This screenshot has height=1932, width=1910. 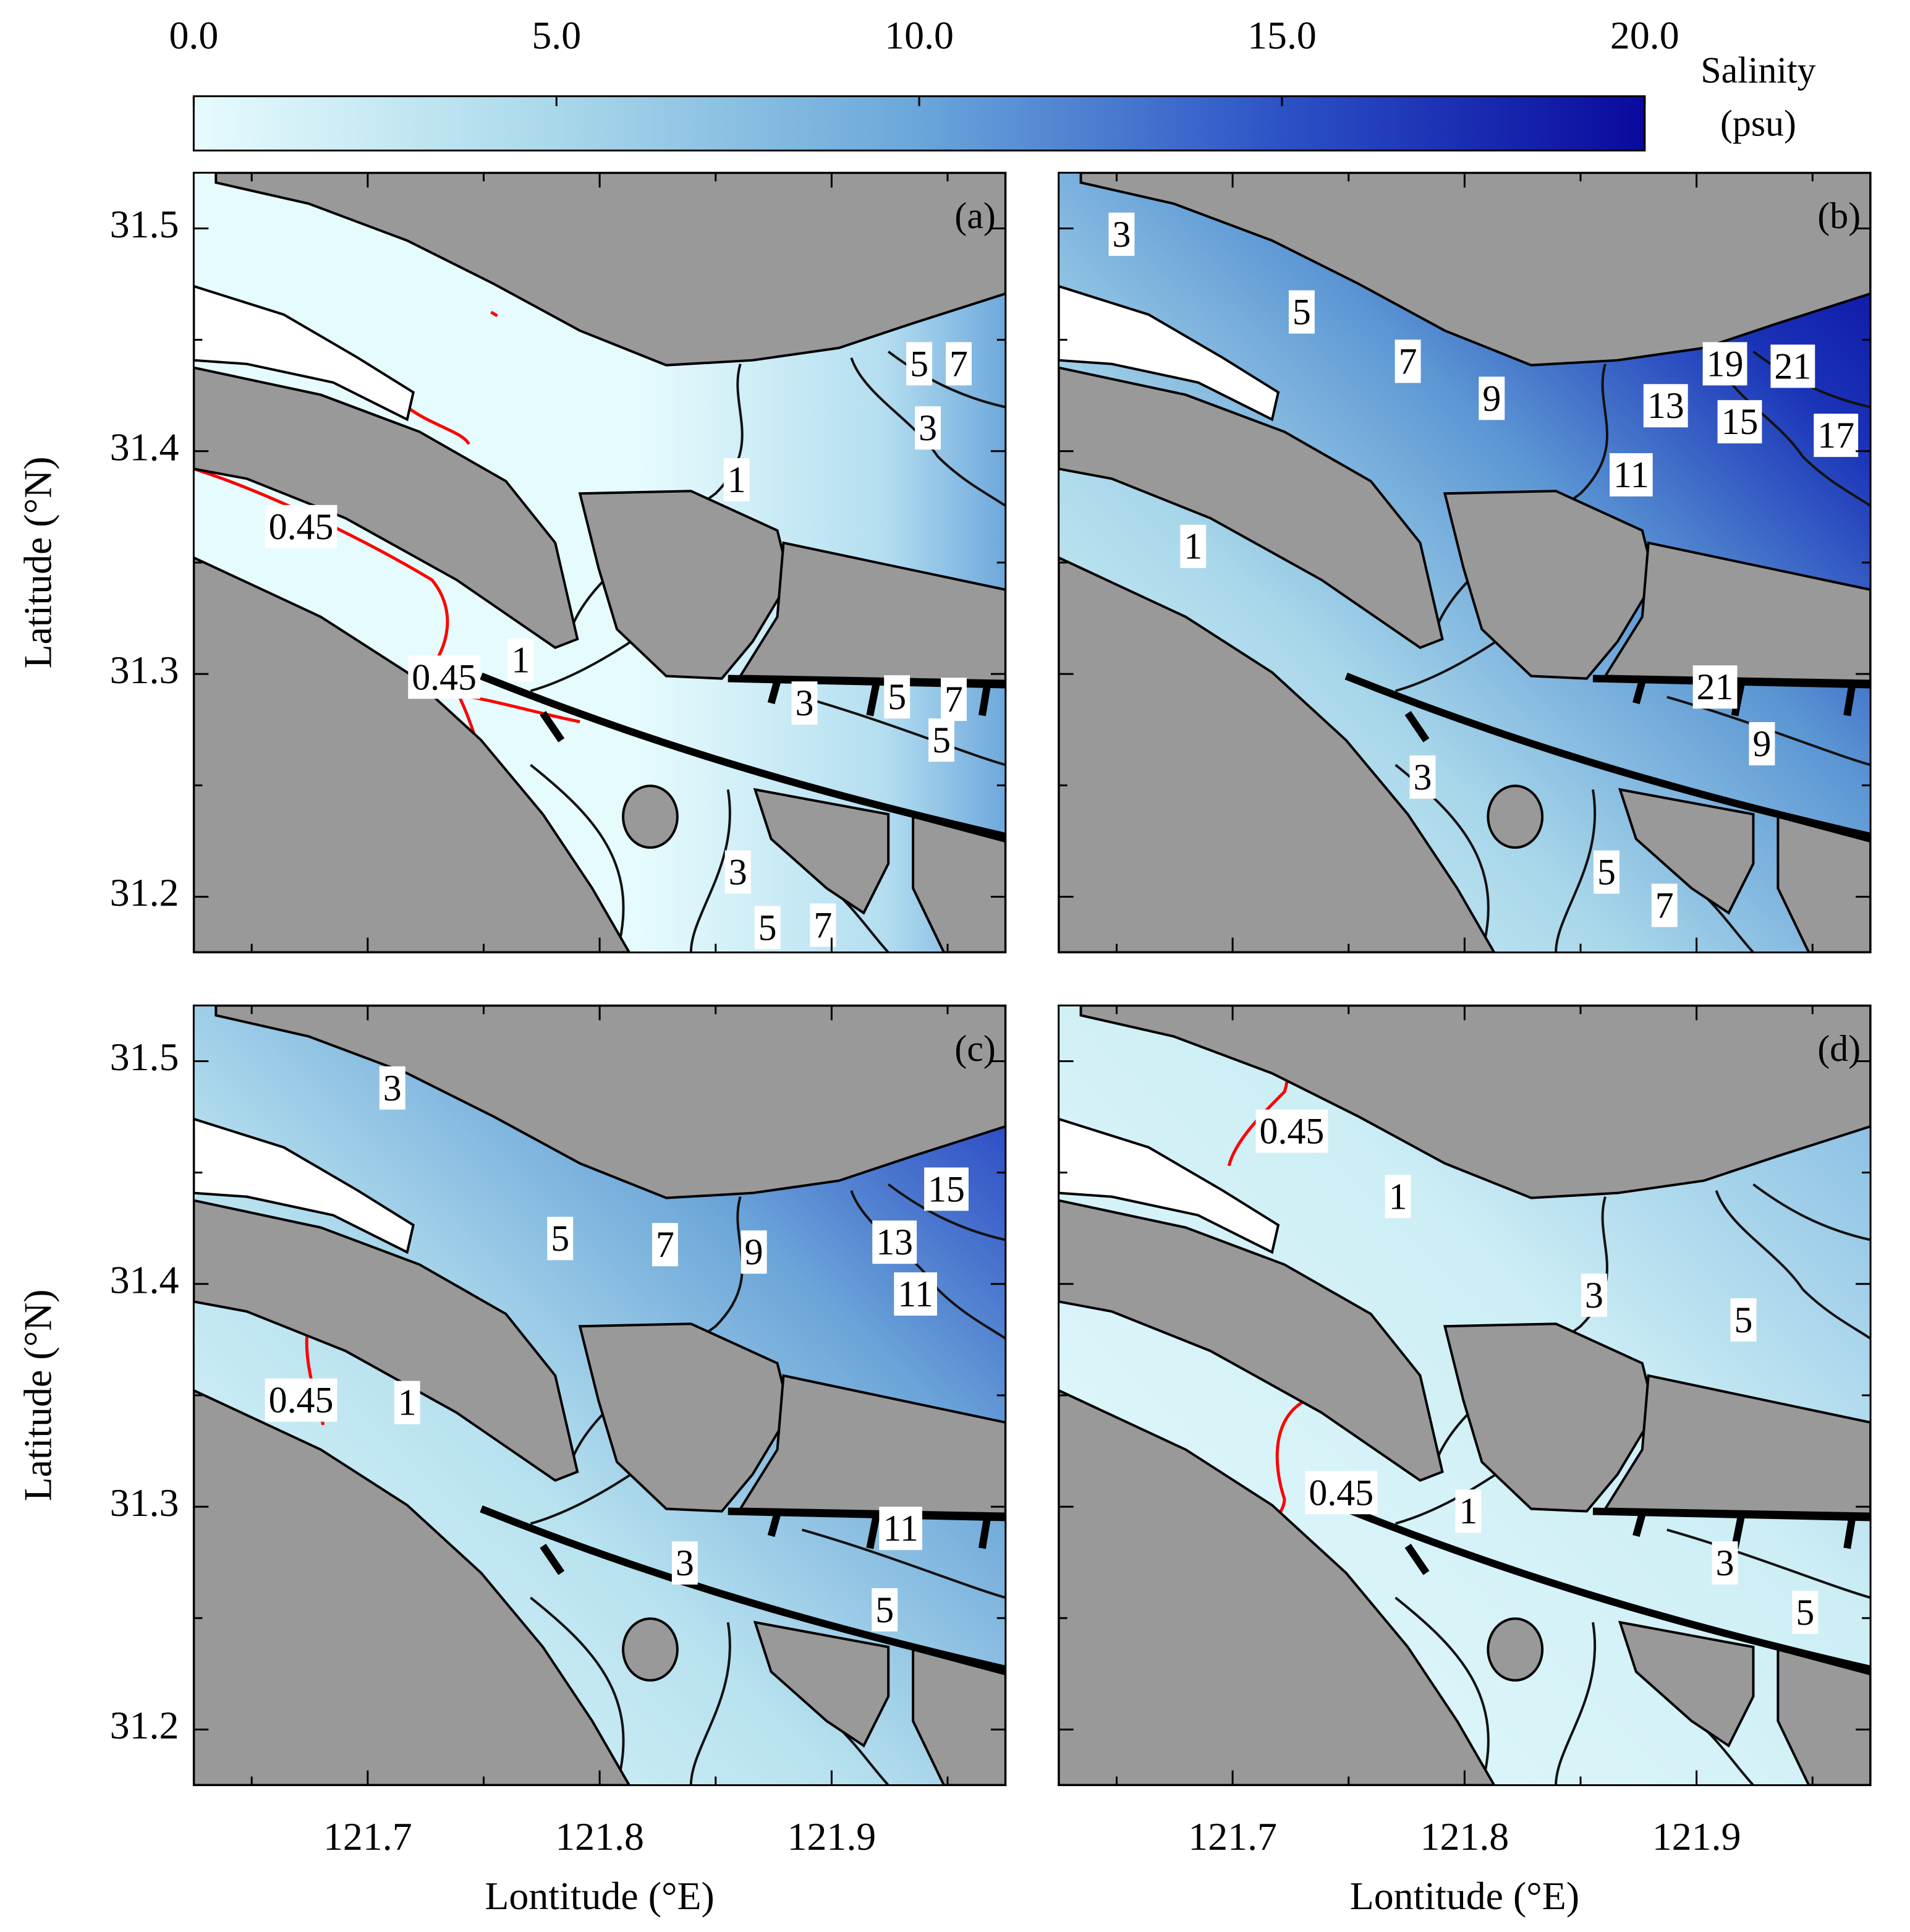 I want to click on colorbar-unit: (psu), so click(x=1758, y=123).